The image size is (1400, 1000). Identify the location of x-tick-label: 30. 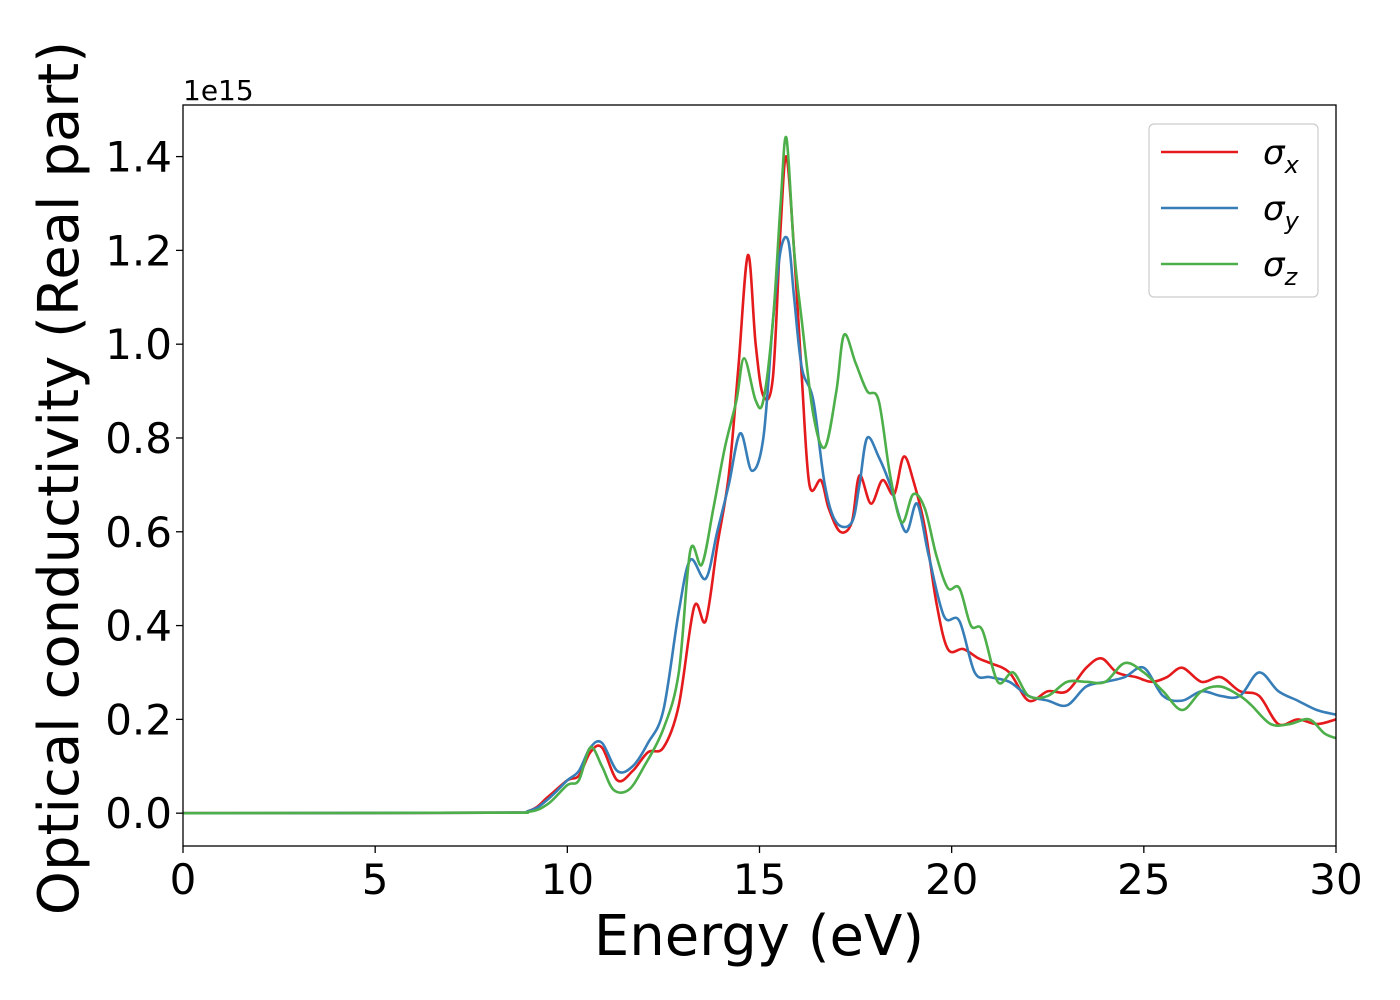
(1335, 879).